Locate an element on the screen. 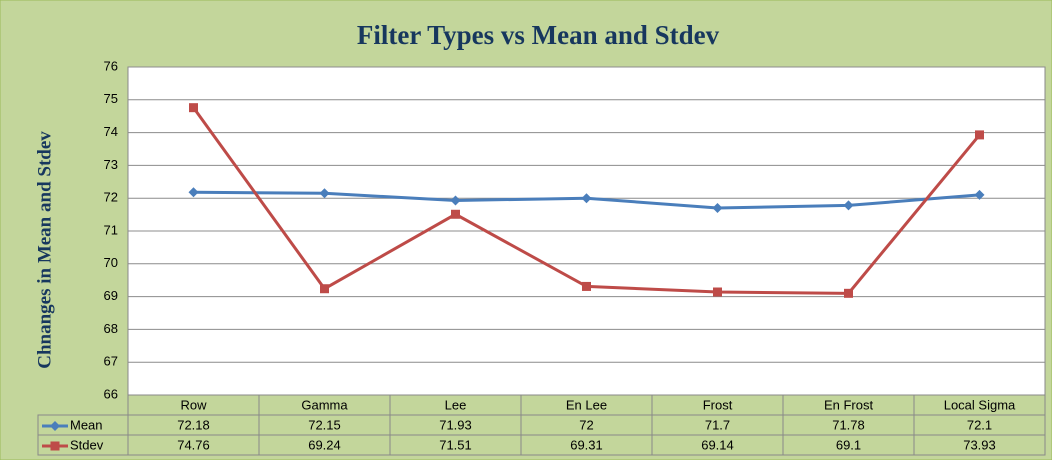  table-value: 72.18 is located at coordinates (193, 424).